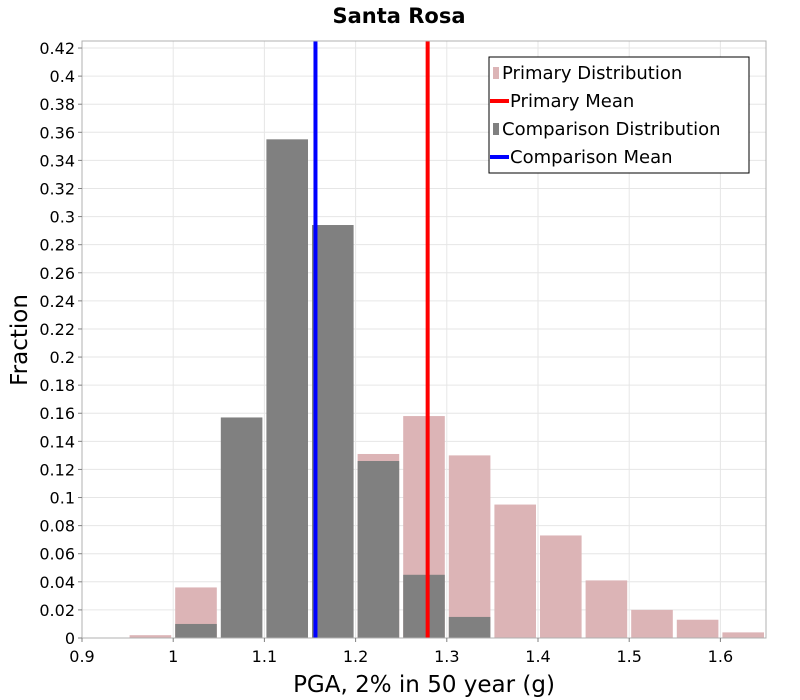 The width and height of the screenshot is (800, 700). What do you see at coordinates (57, 160) in the screenshot?
I see `y-tick-label: 0.34` at bounding box center [57, 160].